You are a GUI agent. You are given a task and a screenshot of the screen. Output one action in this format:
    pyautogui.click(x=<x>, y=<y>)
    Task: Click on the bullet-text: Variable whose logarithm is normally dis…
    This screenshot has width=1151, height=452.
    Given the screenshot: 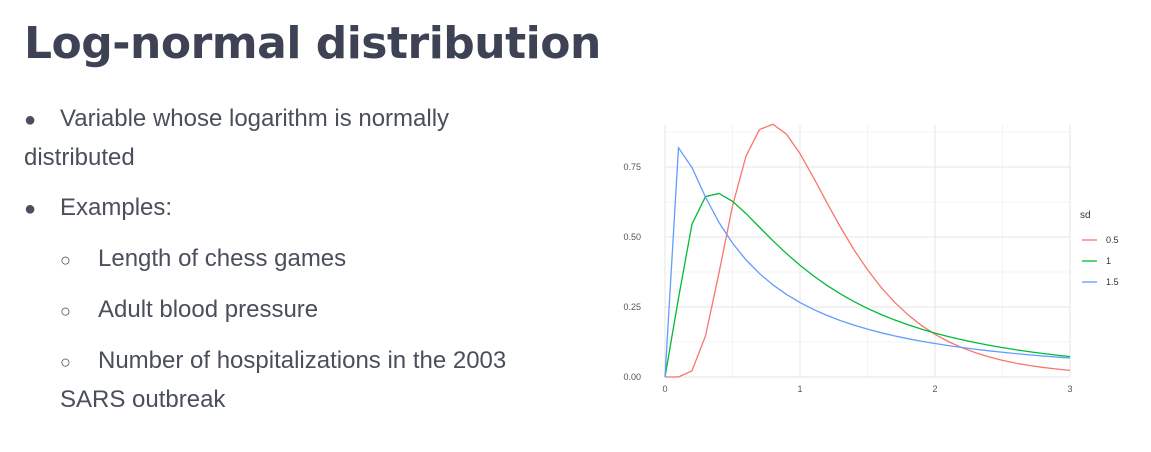 What is the action you would take?
    pyautogui.click(x=237, y=138)
    